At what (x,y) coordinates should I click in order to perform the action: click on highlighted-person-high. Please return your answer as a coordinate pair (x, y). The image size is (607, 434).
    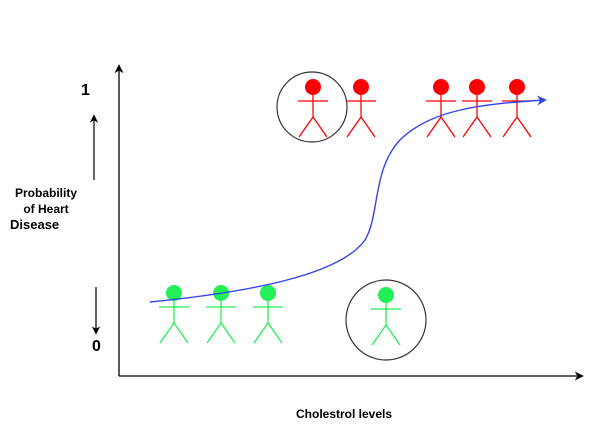
    Looking at the image, I should click on (313, 108).